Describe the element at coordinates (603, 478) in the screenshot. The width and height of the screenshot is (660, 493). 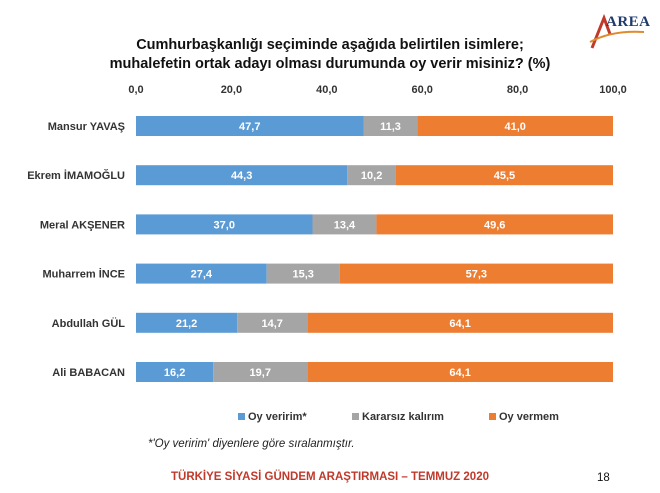
I see `page-number: 18` at that location.